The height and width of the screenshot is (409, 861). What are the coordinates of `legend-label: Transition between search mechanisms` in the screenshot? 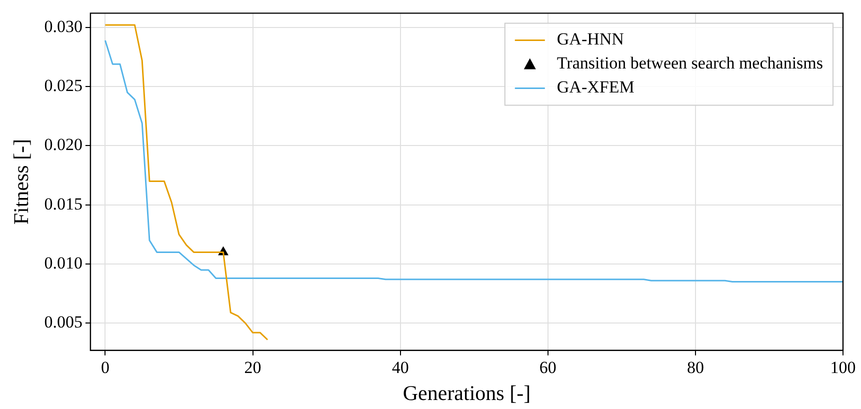 It's located at (690, 63).